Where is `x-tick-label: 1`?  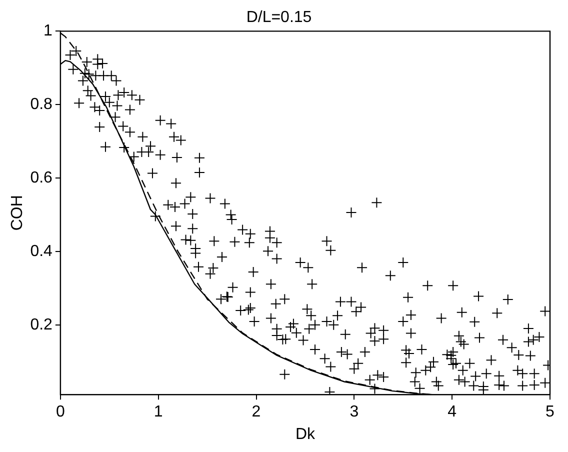 x-tick-label: 1 is located at coordinates (158, 412).